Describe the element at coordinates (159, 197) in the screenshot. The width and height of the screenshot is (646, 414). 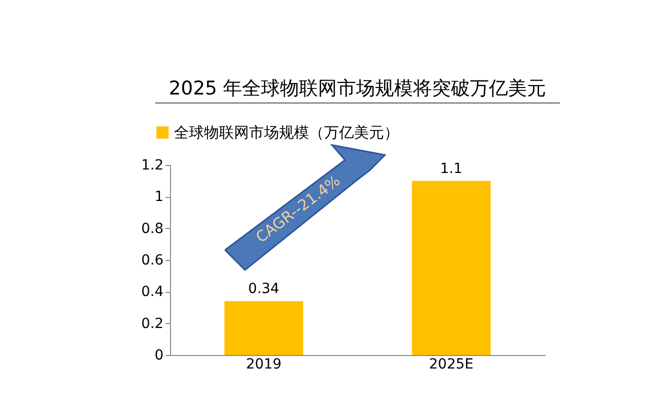
I see `y-tick-label: 1` at that location.